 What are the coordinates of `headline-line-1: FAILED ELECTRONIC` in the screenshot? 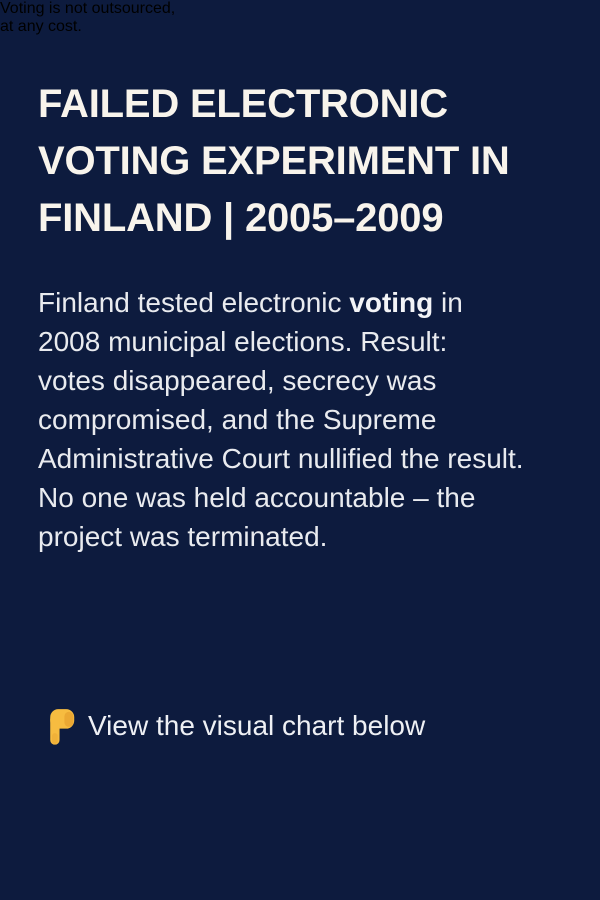 It's located at (243, 104).